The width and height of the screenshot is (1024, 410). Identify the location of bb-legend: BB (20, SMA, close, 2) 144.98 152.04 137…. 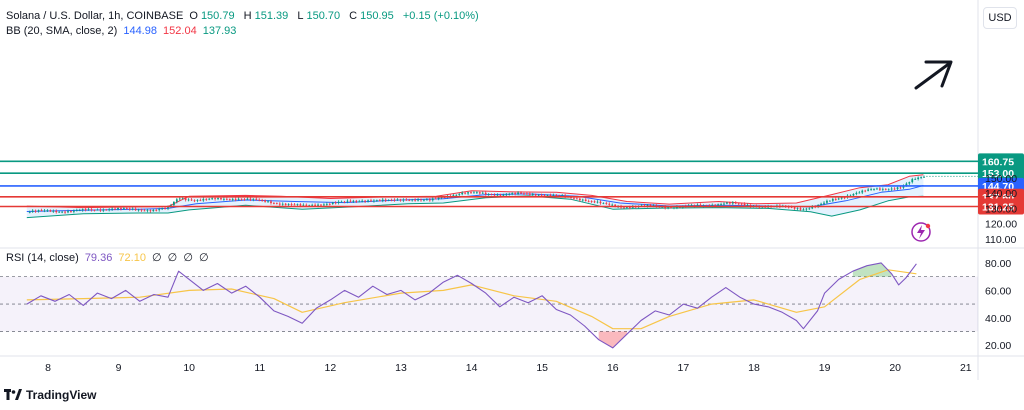
(122, 31).